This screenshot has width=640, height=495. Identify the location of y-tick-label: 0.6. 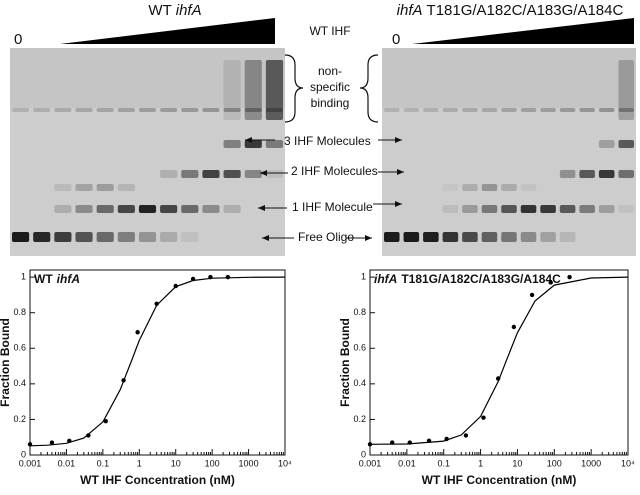
(359, 348).